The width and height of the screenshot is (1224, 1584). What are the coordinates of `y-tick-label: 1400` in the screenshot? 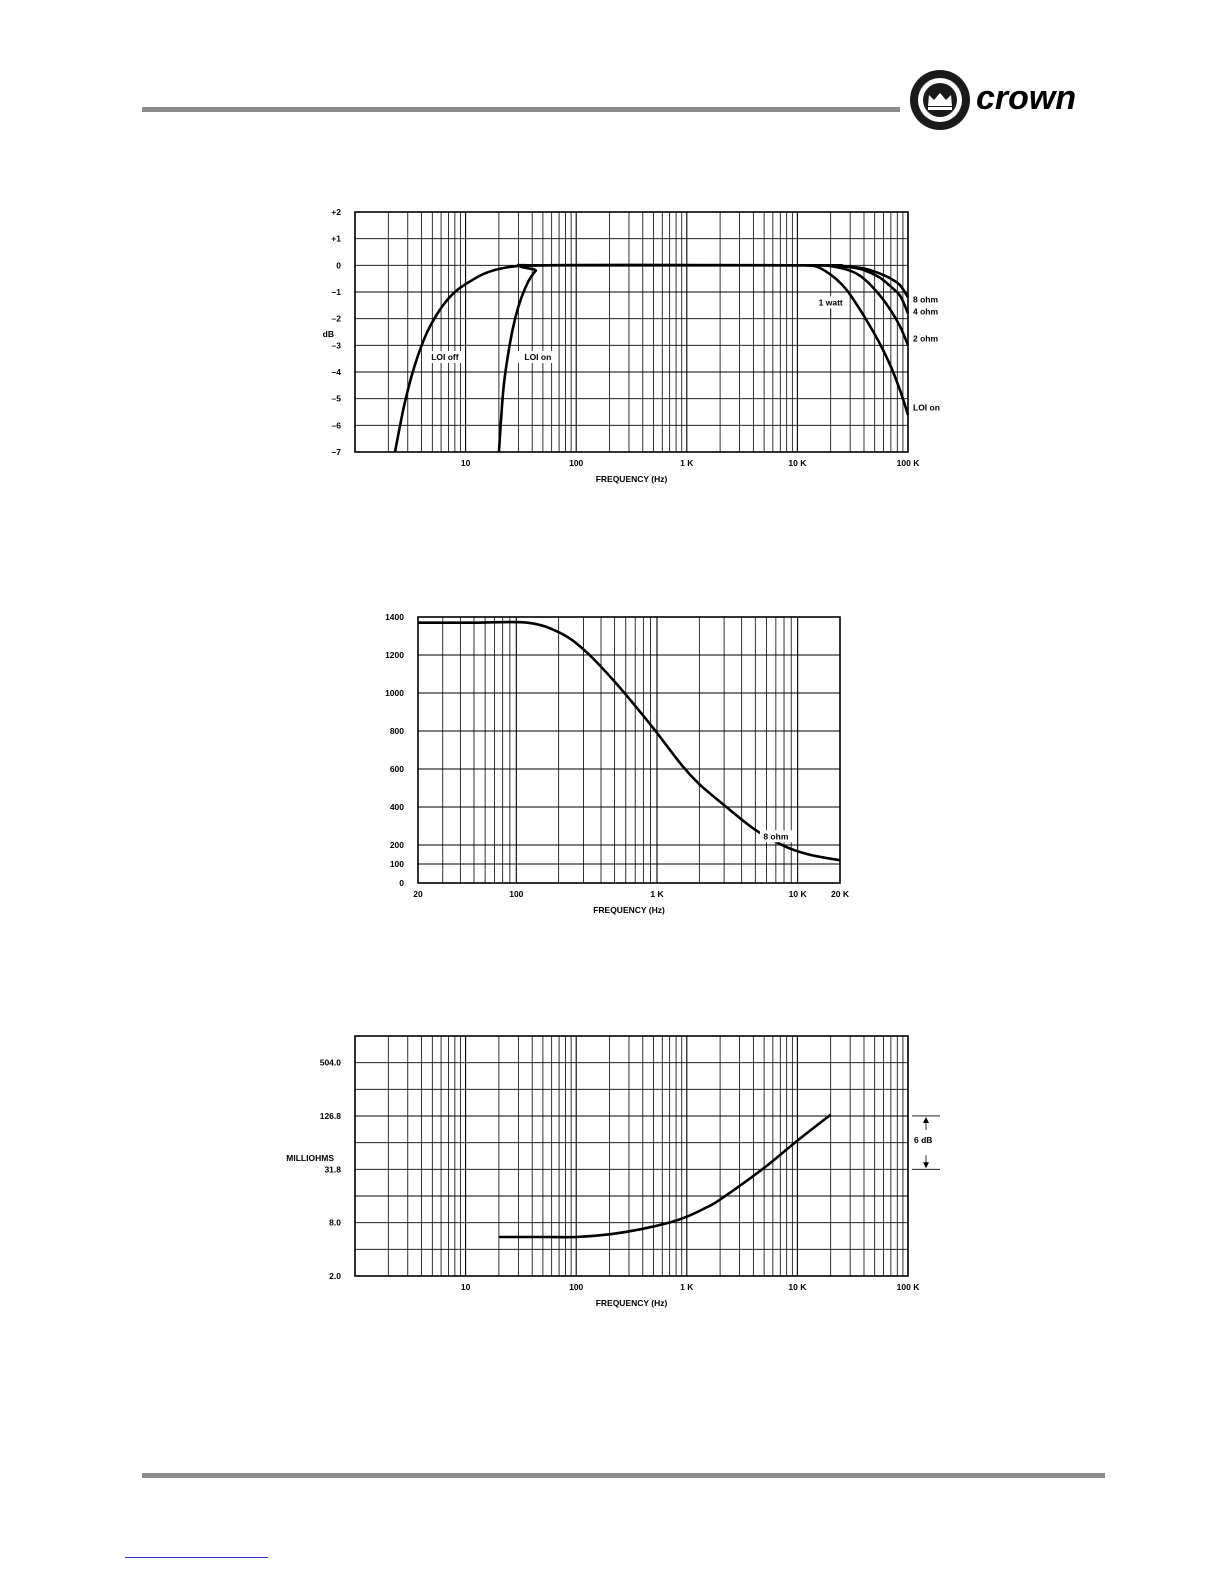 It's located at (394, 617).